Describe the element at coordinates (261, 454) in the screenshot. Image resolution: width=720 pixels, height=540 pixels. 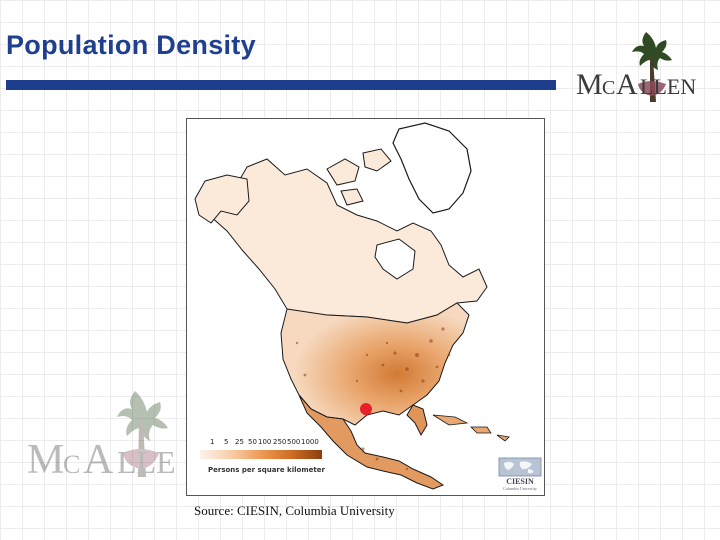
I see `legend-color-ramp` at that location.